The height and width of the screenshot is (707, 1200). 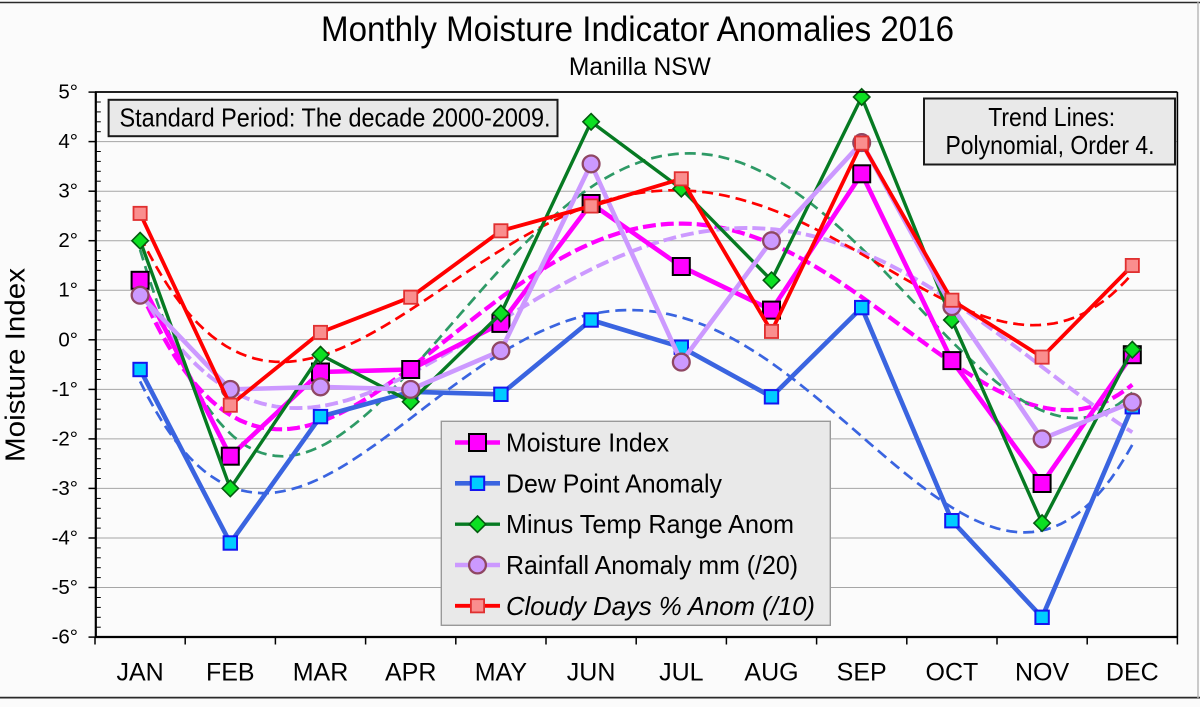 What do you see at coordinates (65, 488) in the screenshot?
I see `svg-text: -3°` at bounding box center [65, 488].